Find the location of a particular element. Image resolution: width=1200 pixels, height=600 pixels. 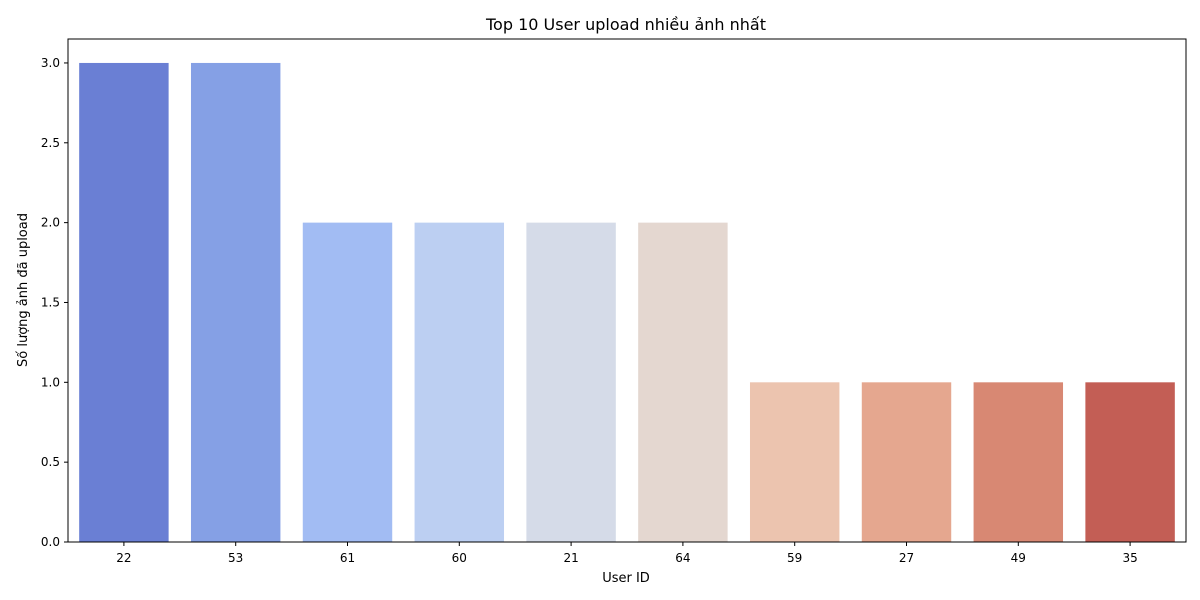

x-tick-label: 53 is located at coordinates (235, 558).